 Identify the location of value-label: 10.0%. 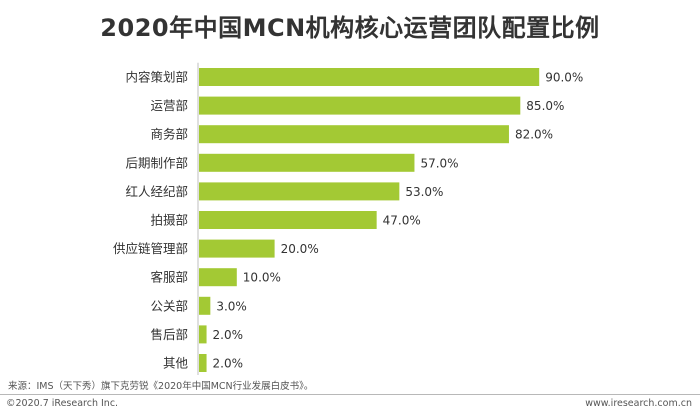
(262, 278).